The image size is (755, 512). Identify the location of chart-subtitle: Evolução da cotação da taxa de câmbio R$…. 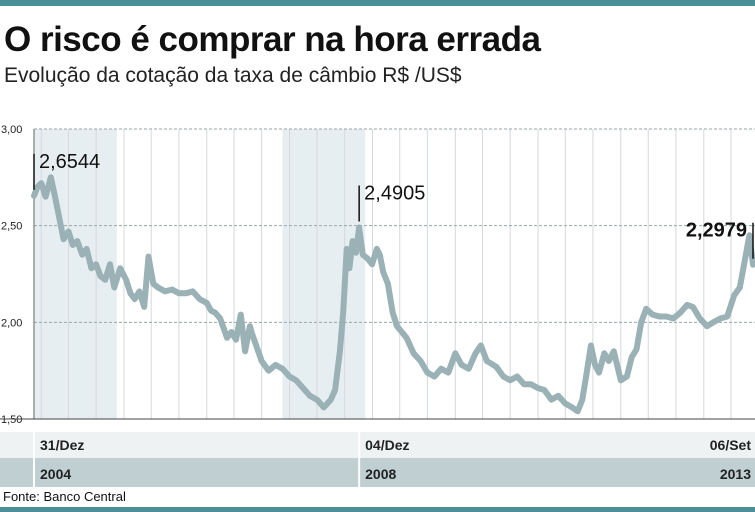
(233, 75).